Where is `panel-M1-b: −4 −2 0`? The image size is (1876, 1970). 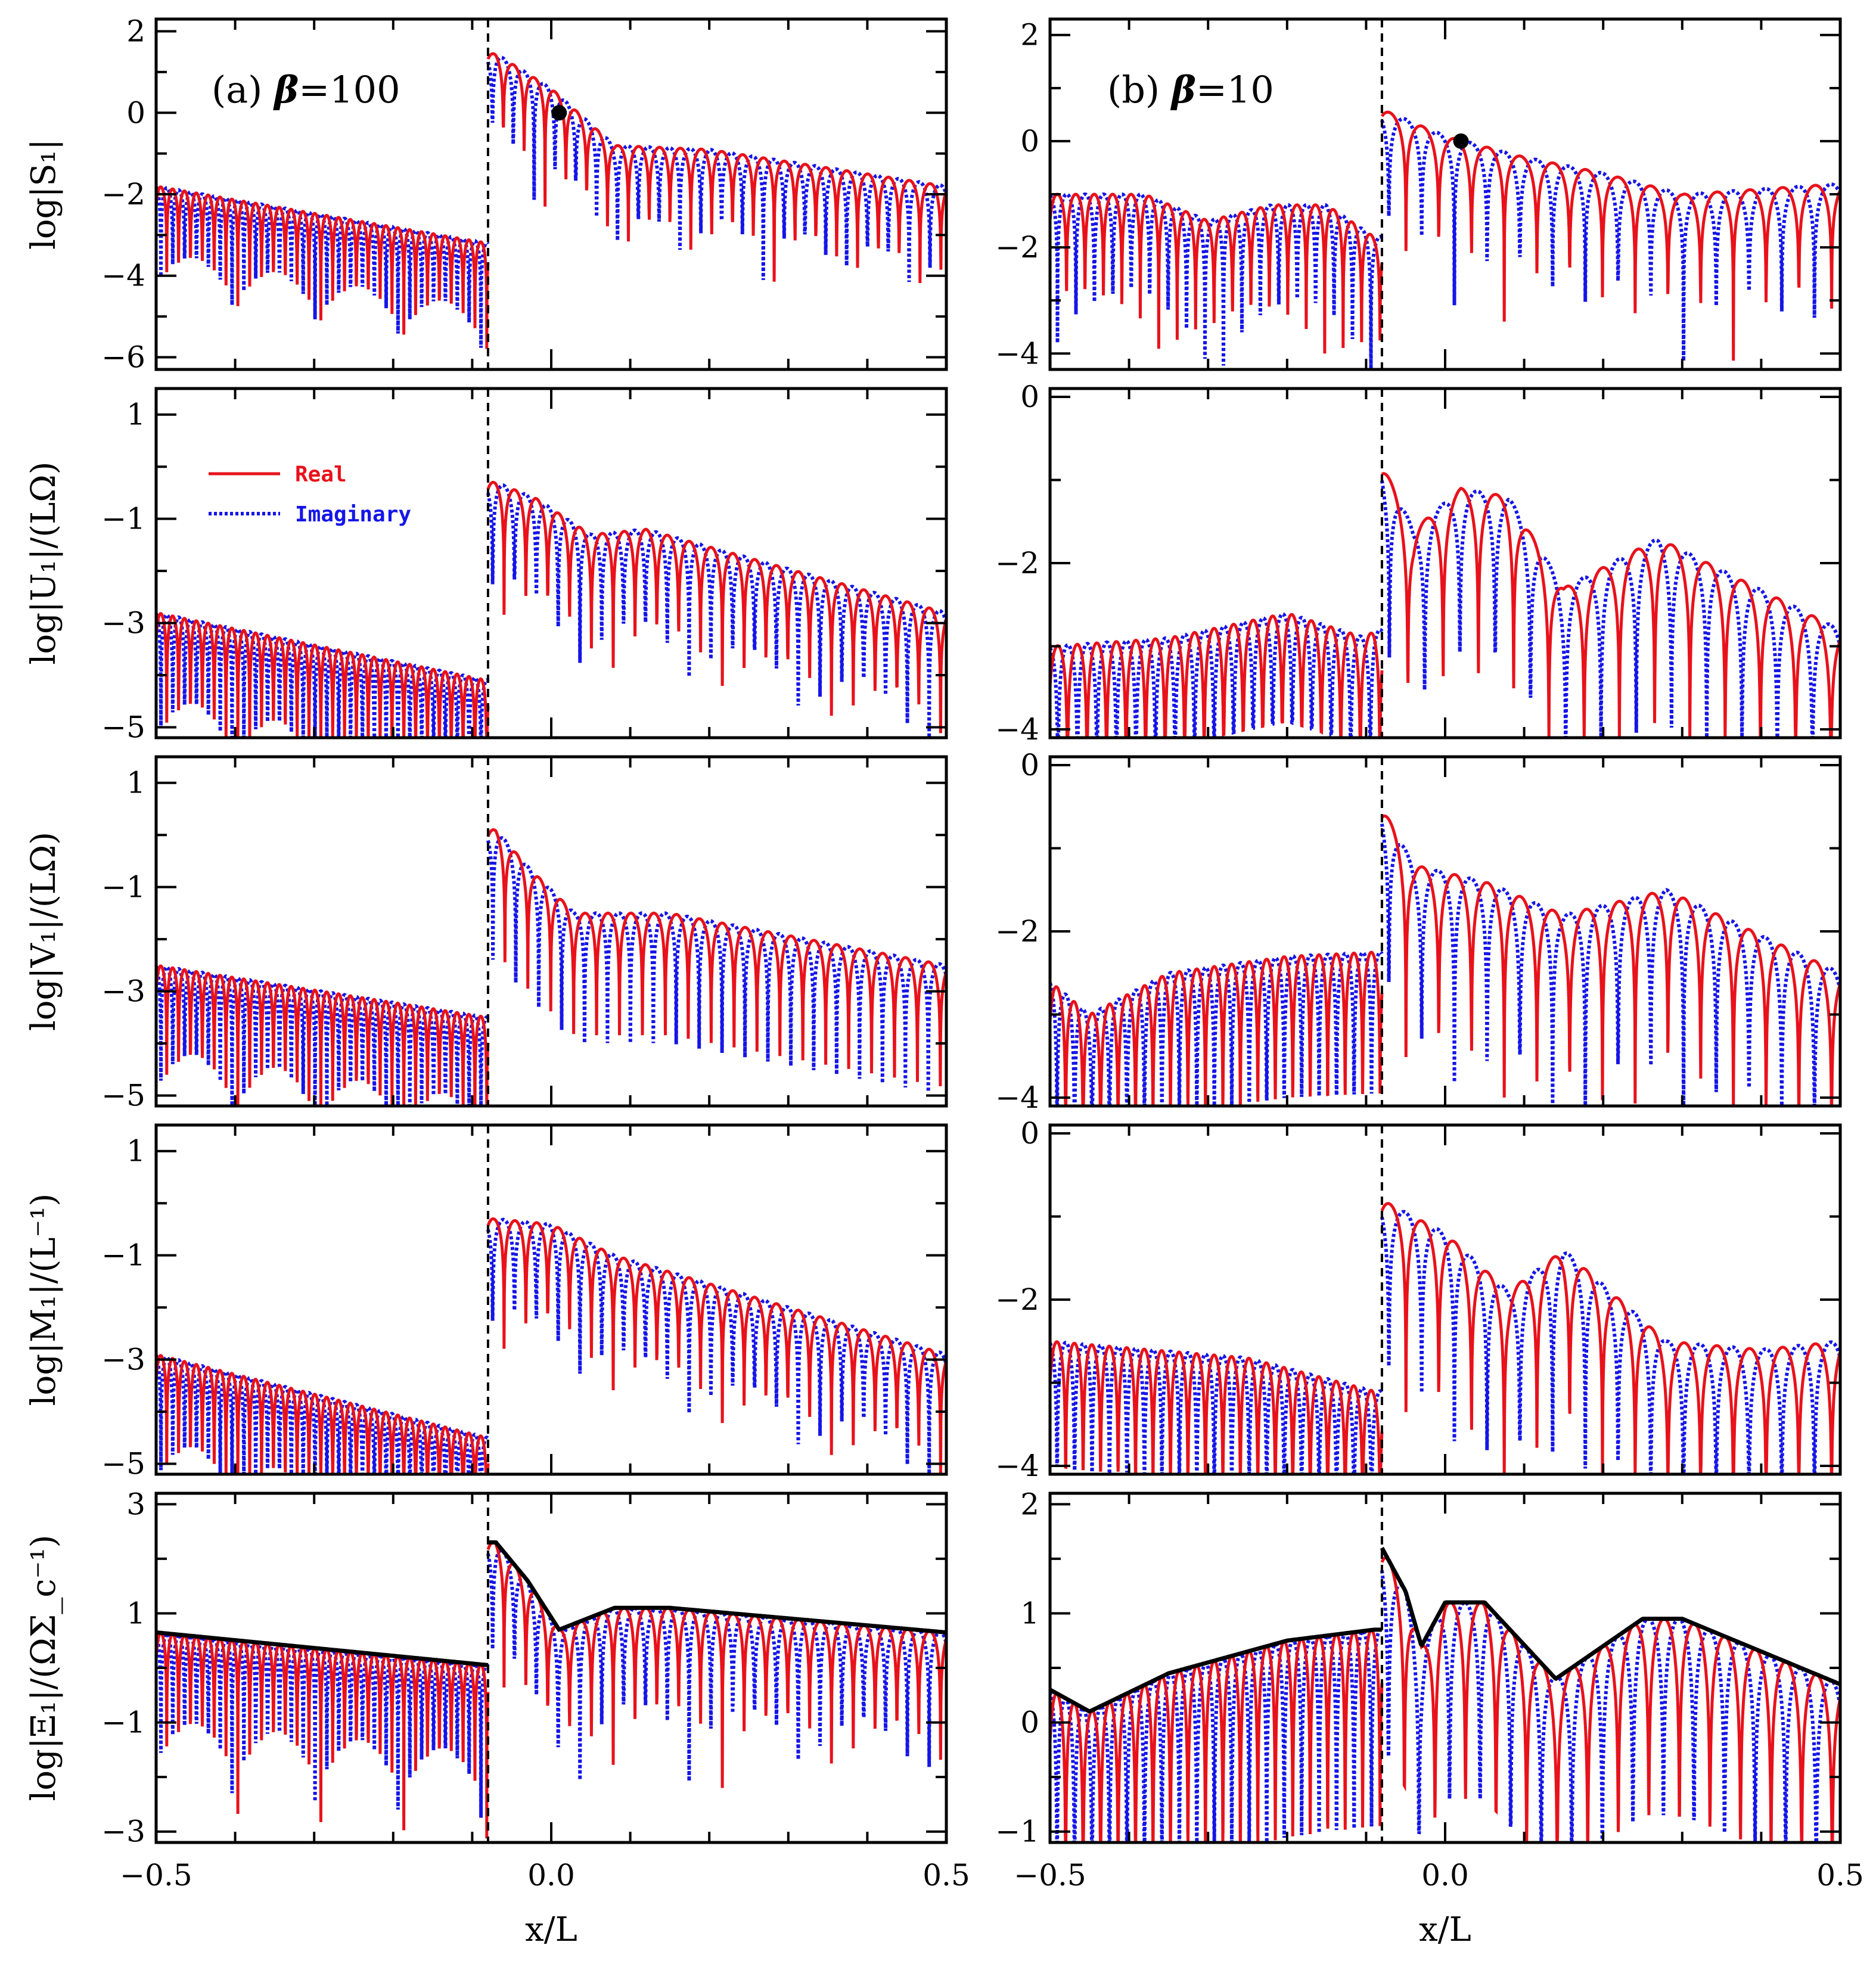 panel-M1-b: −4 −2 0 is located at coordinates (1419, 1299).